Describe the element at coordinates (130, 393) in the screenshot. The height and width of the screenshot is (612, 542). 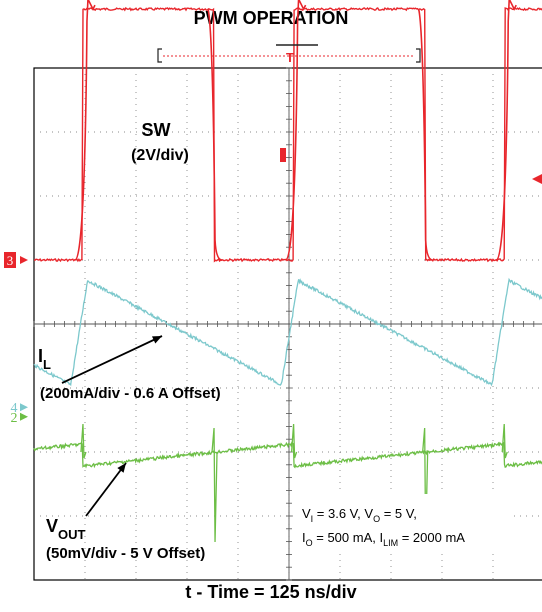
I see `il-scale-label: (200mA/div - 0.6 A Offset)` at that location.